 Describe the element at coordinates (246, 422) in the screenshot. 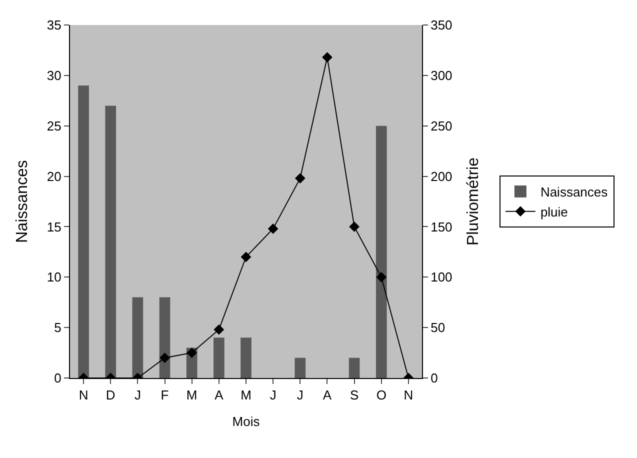

I see `x-axis-title: Mois` at that location.